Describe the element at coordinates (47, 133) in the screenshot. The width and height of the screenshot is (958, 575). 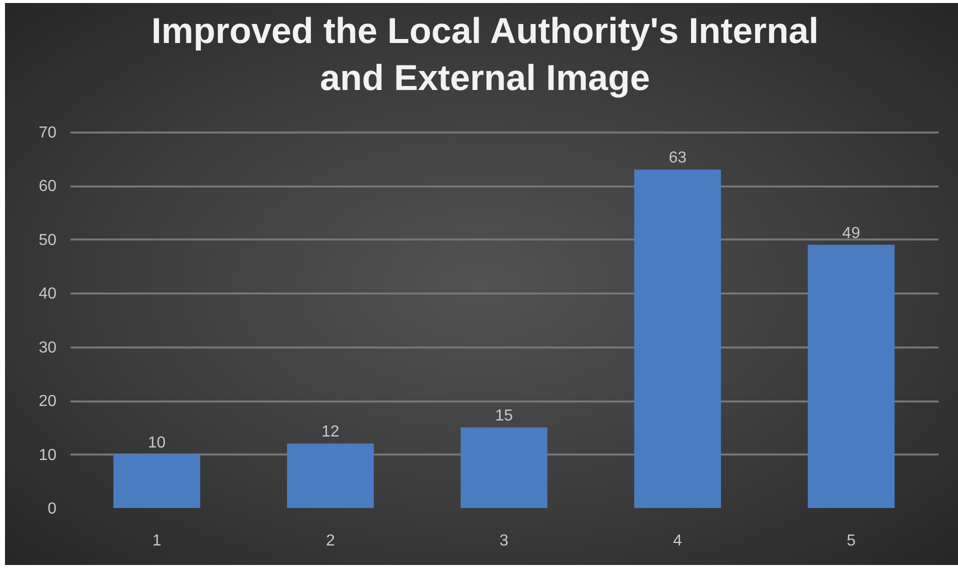
I see `y-tick-label: 70` at that location.